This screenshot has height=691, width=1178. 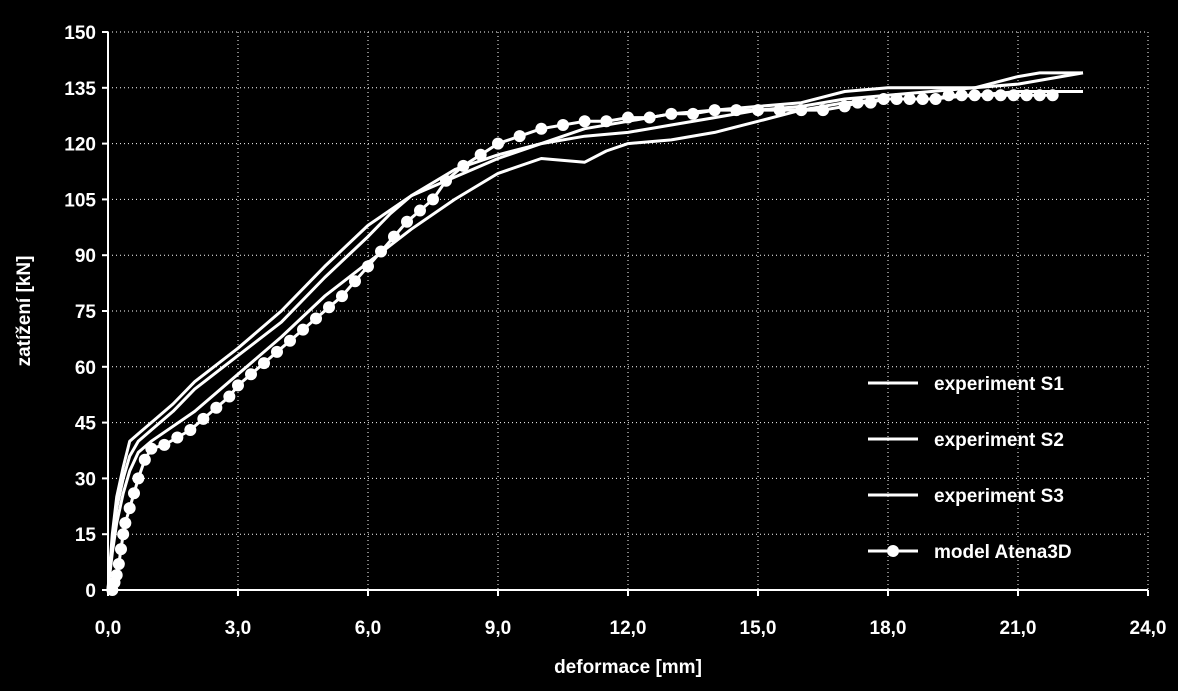 I want to click on legend-label: model Atena3D, so click(x=1003, y=552).